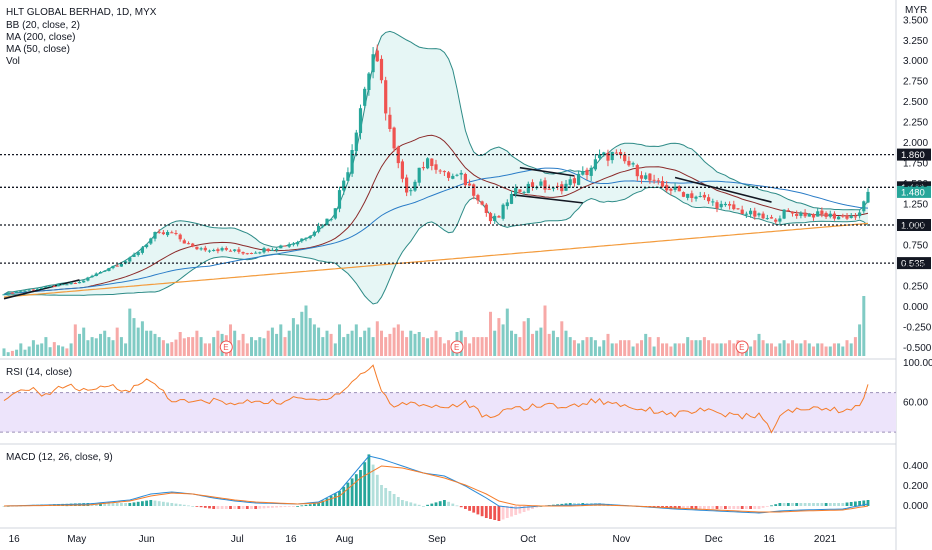  What do you see at coordinates (436, 260) in the screenshot?
I see `ma200-line` at bounding box center [436, 260].